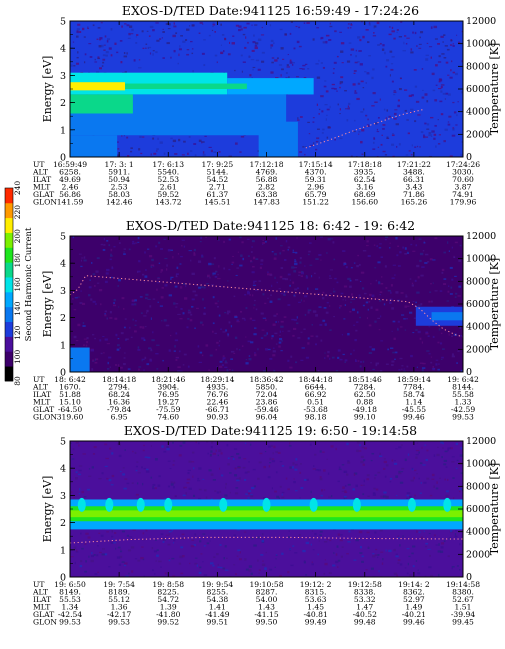 The width and height of the screenshot is (505, 649). What do you see at coordinates (42, 394) in the screenshot?
I see `table-row-label: ILAT` at bounding box center [42, 394].